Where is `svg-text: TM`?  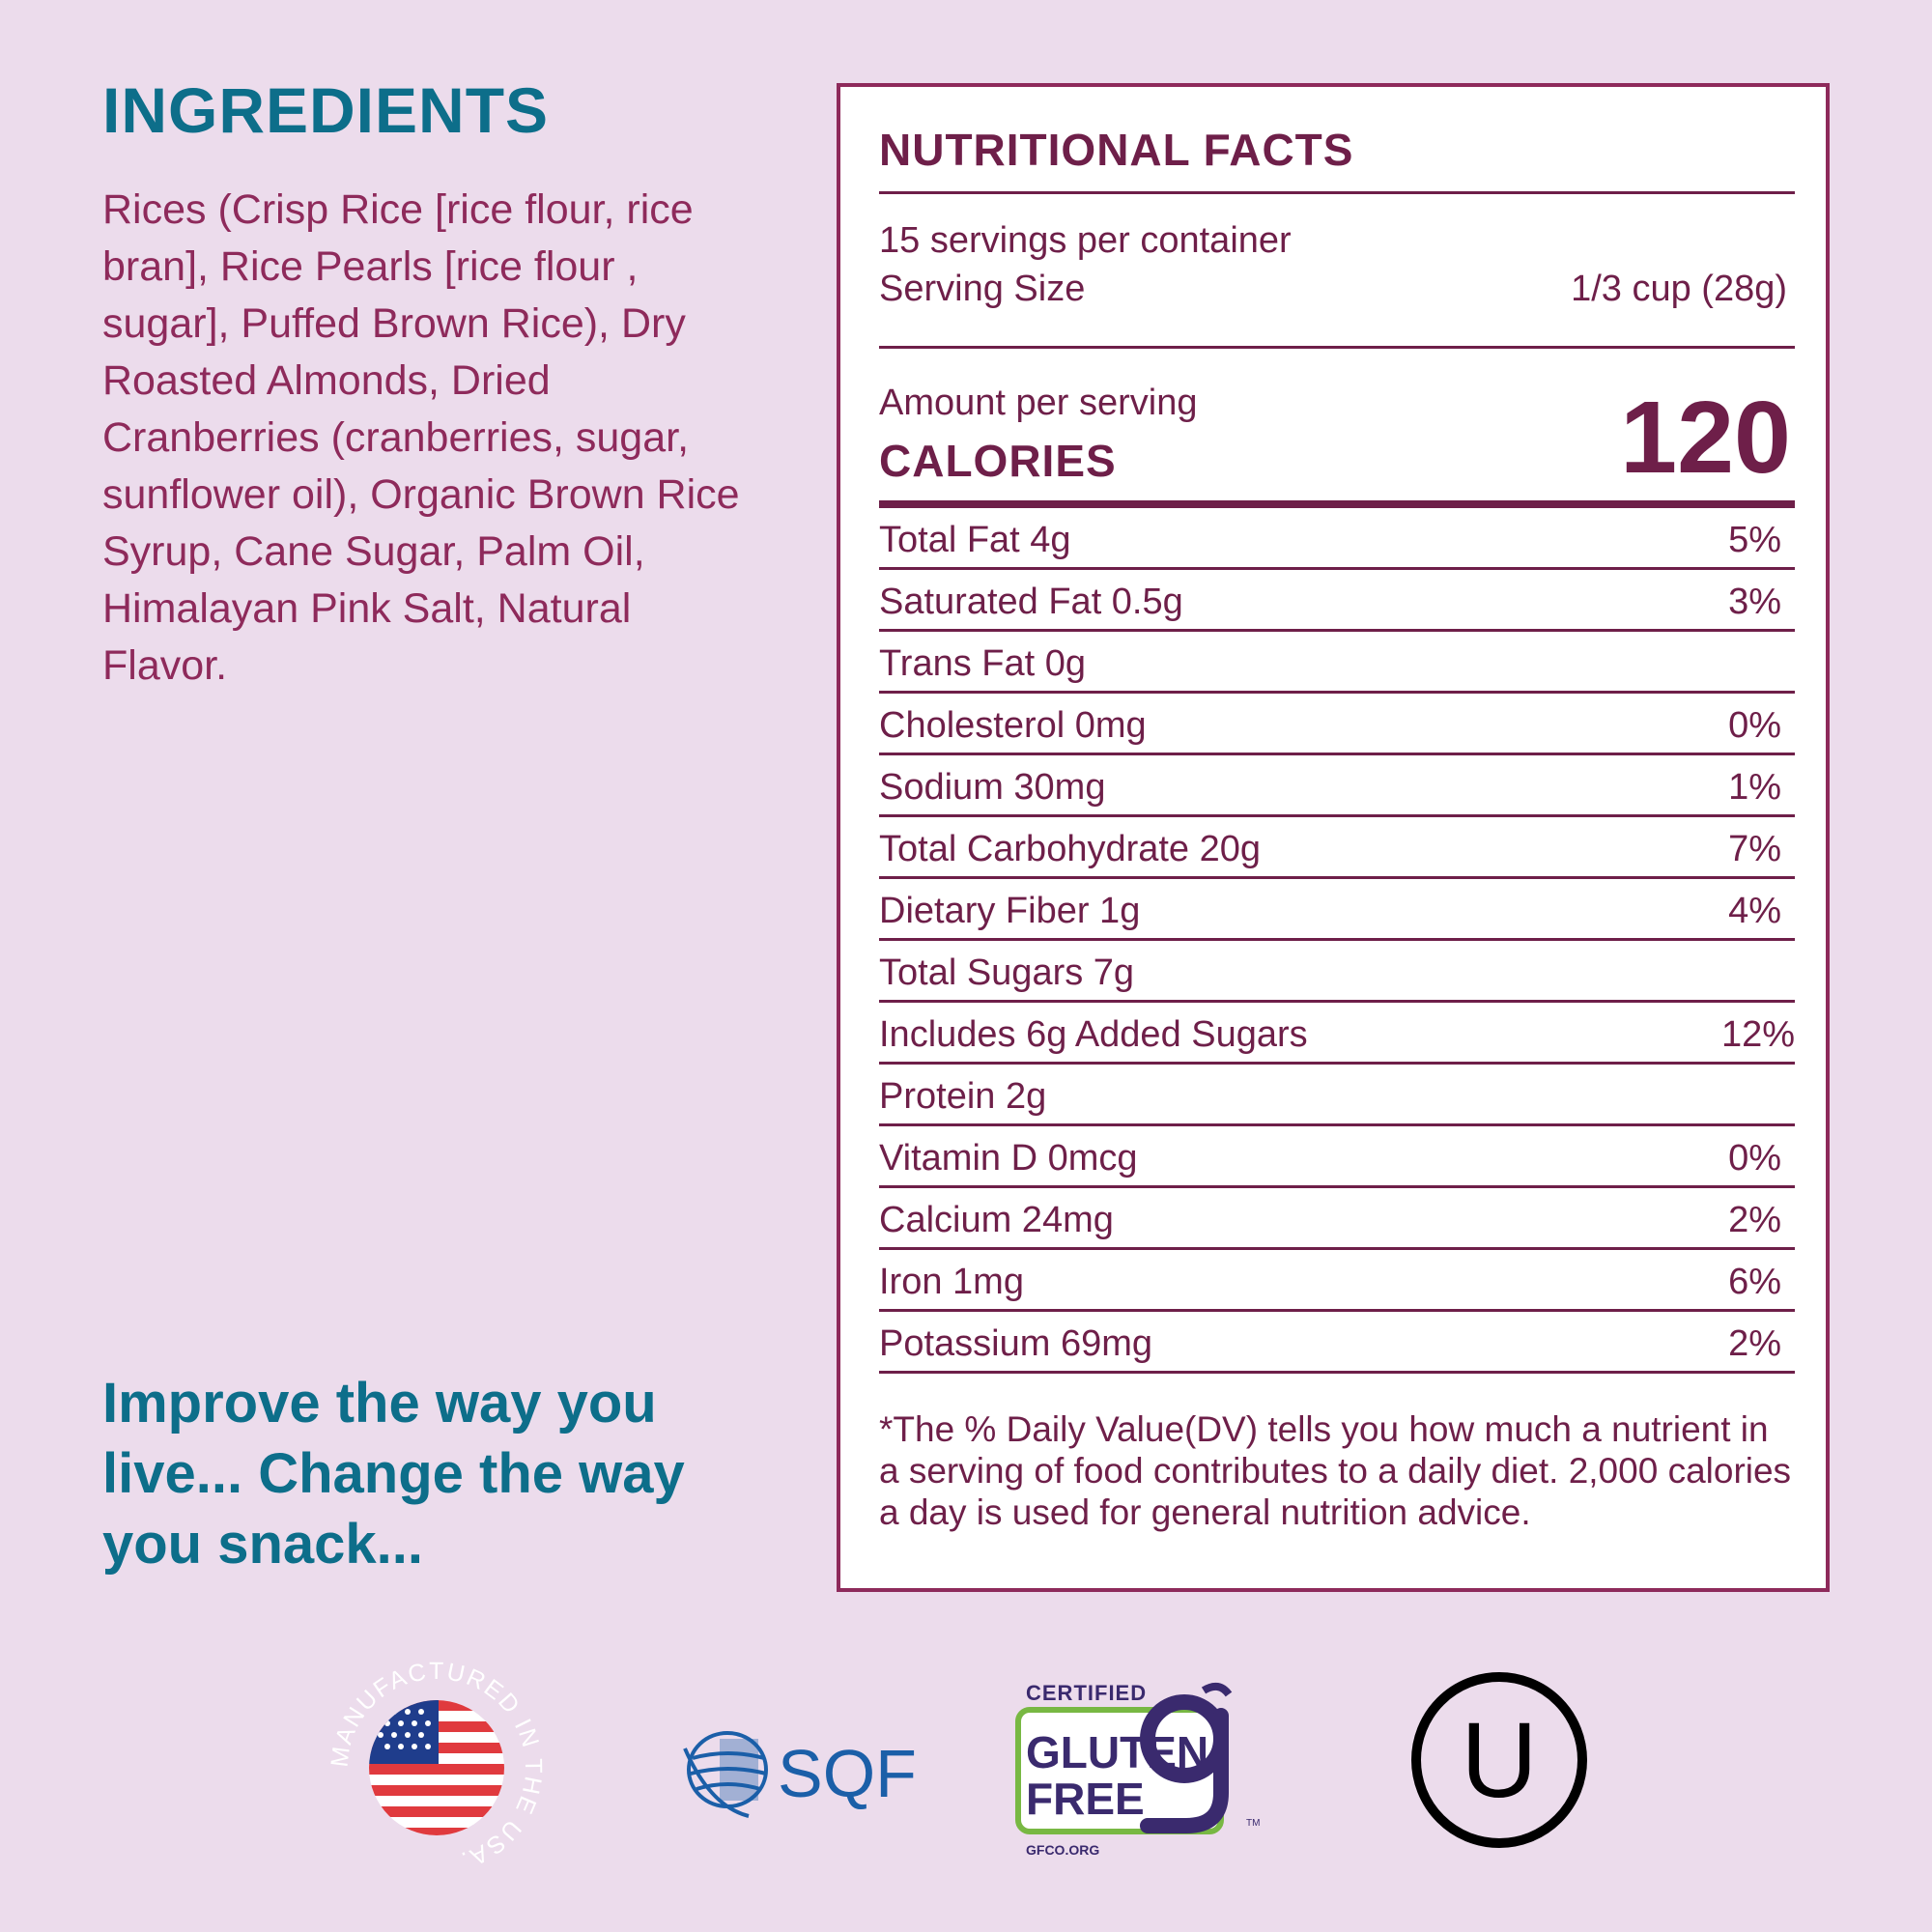
svg-text: TM is located at coordinates (1253, 1823).